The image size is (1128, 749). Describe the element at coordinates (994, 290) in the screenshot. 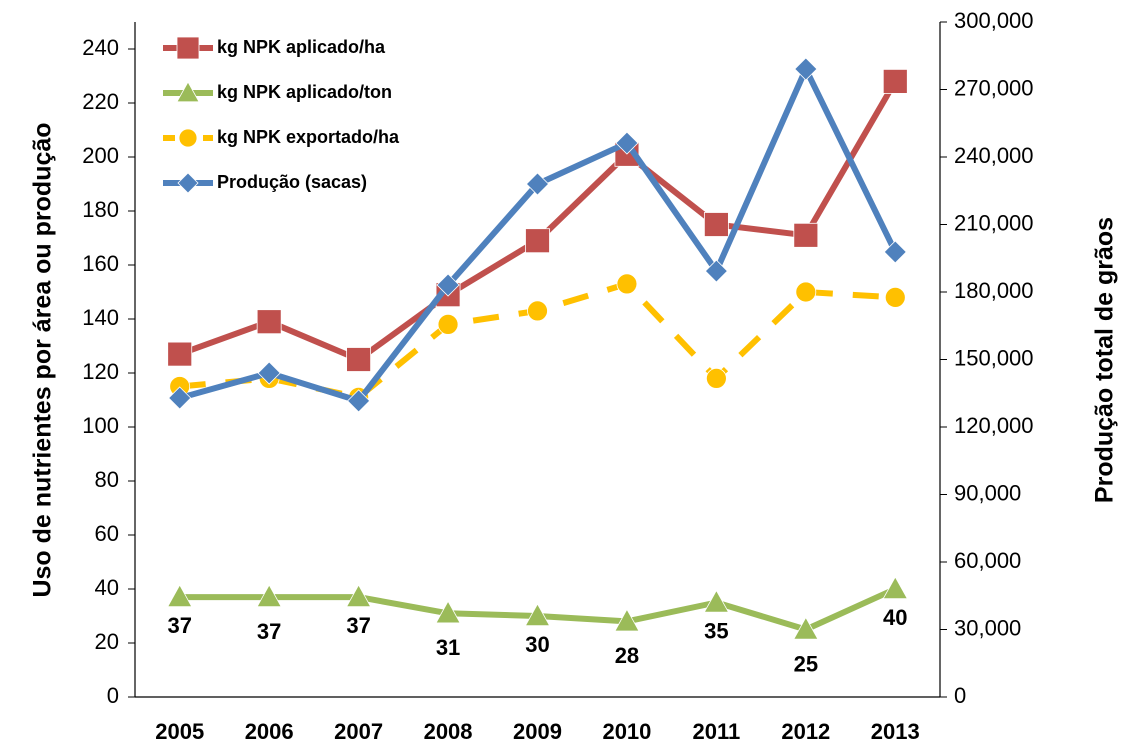

I see `y2-tick-label: 180,000` at that location.